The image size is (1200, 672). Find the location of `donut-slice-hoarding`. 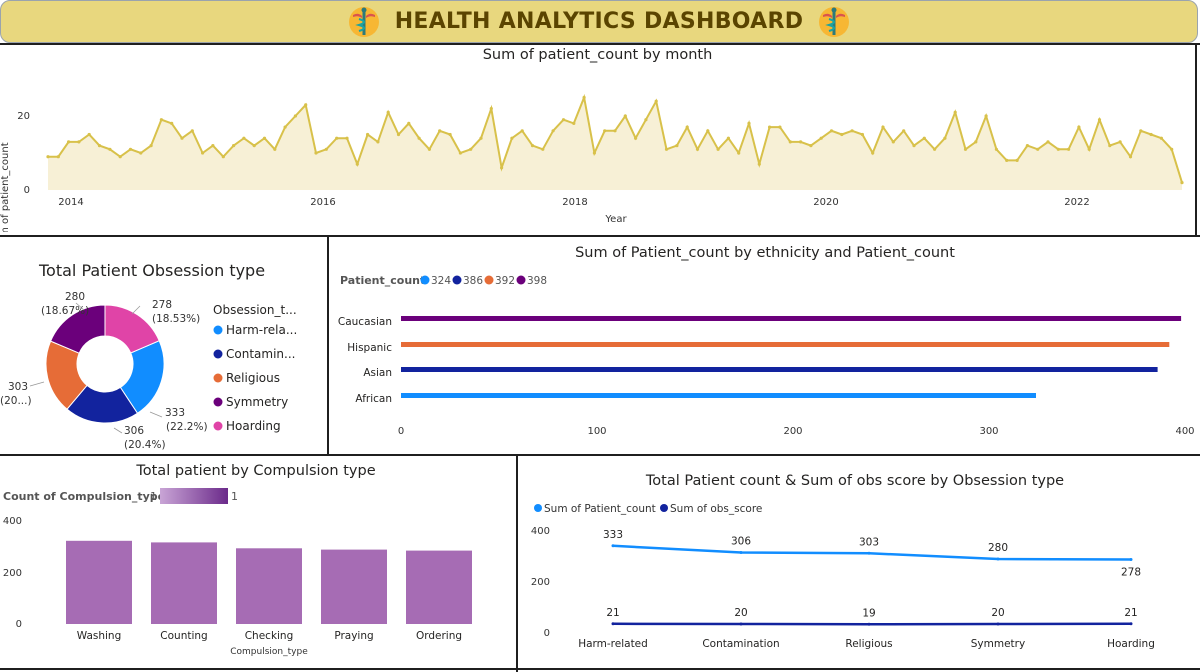

donut-slice-hoarding is located at coordinates (132, 329).